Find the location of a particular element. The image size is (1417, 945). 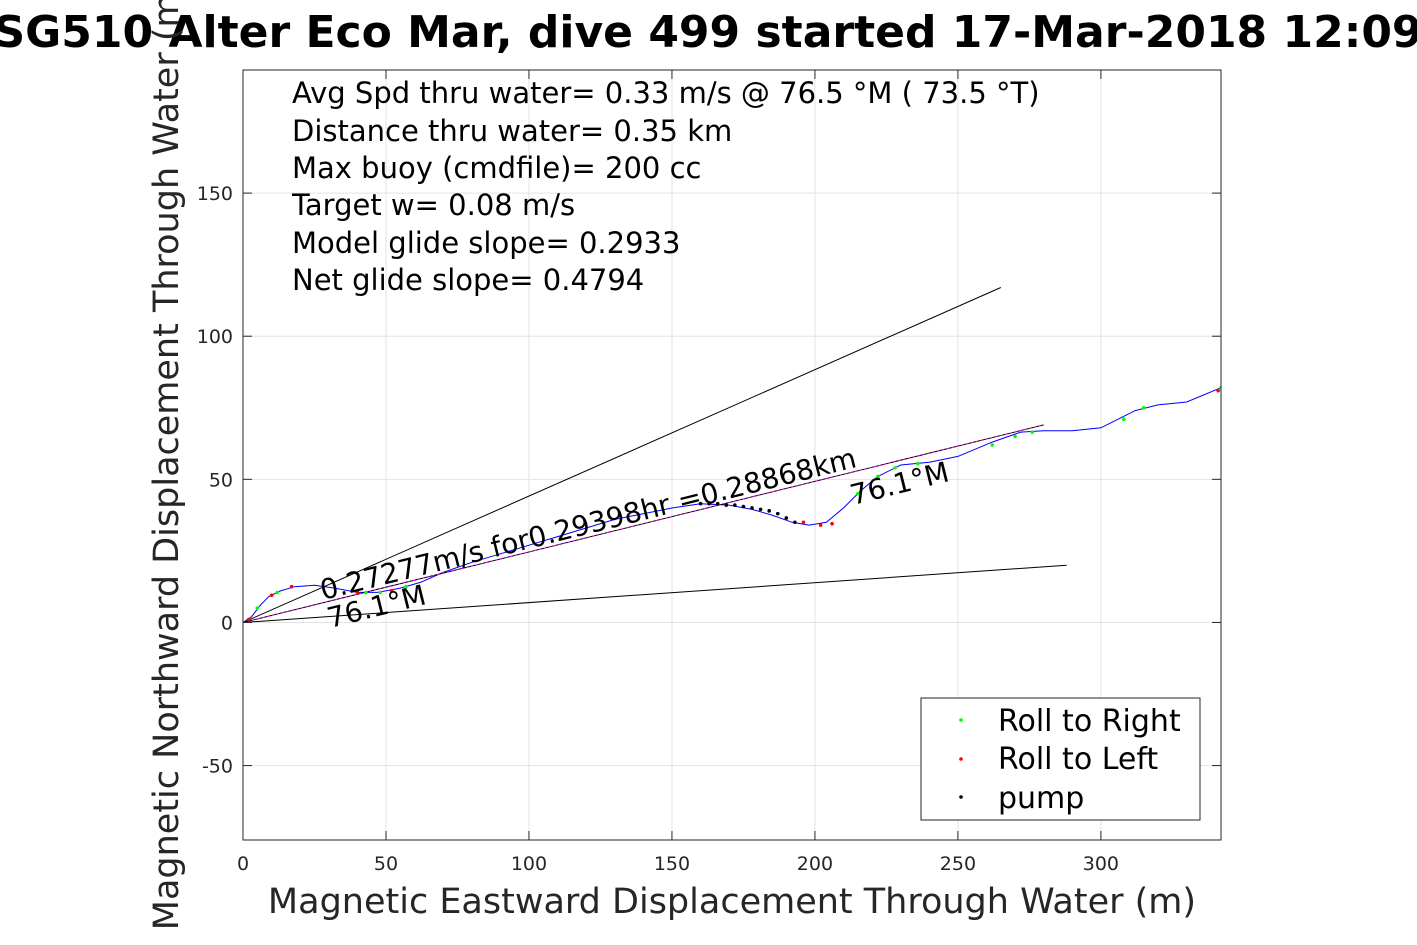

legend-label-roll-left: Roll to Left is located at coordinates (1078, 759).